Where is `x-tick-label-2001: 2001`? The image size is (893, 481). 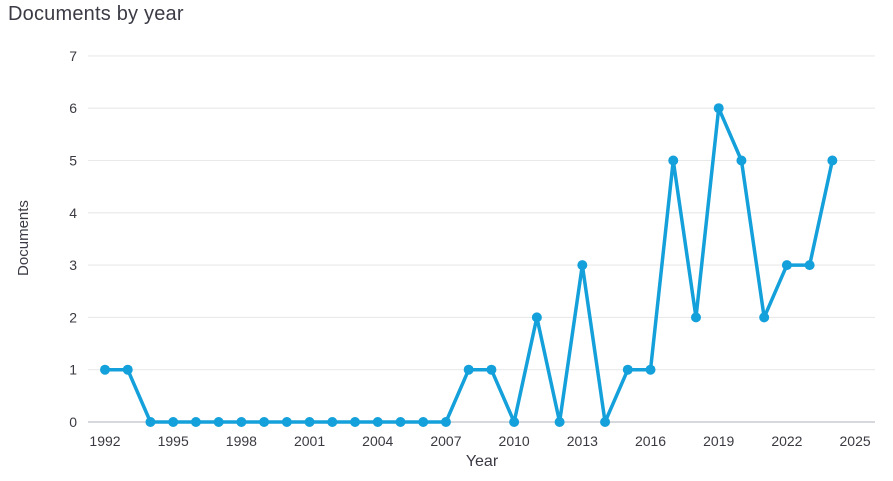
x-tick-label-2001: 2001 is located at coordinates (309, 441).